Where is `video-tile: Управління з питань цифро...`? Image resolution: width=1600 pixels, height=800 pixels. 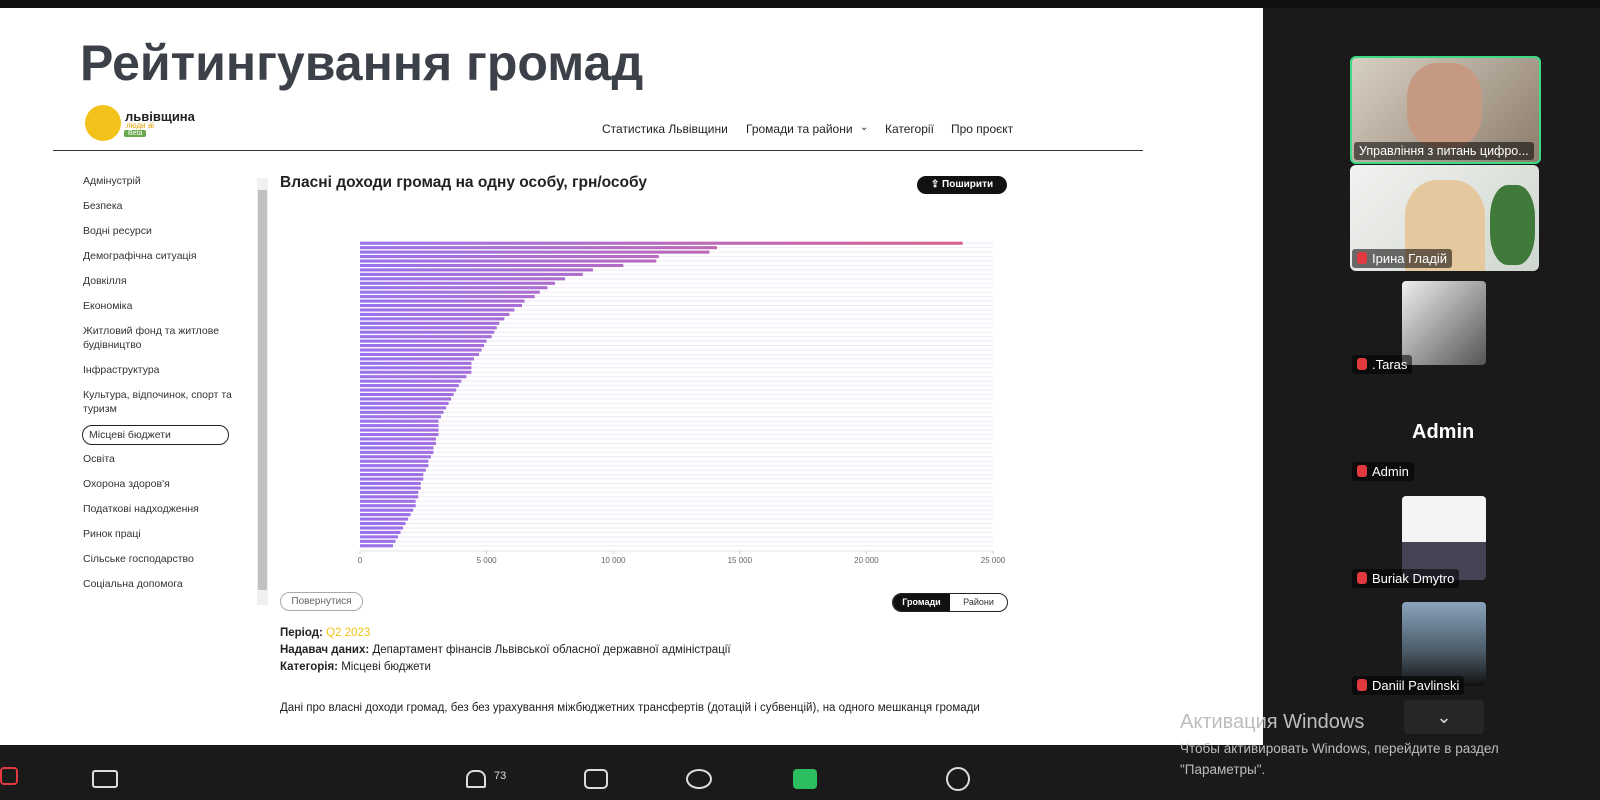 video-tile: Управління з питань цифро... is located at coordinates (1445, 110).